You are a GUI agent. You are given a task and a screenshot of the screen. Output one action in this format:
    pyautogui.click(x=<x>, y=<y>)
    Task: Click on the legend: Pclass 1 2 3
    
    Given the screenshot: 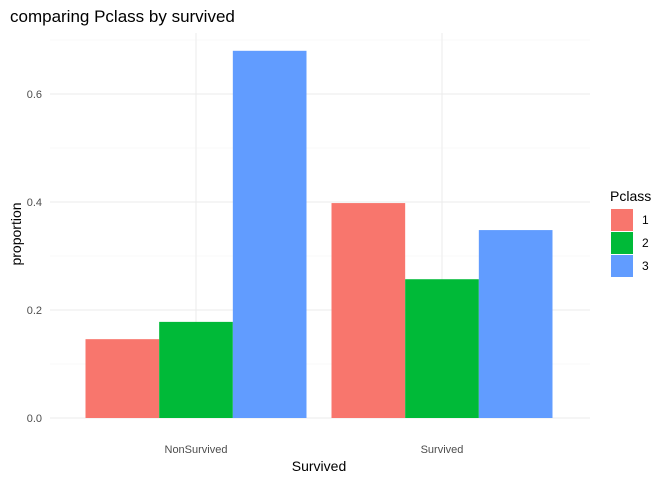 What is the action you would take?
    pyautogui.click(x=630, y=232)
    